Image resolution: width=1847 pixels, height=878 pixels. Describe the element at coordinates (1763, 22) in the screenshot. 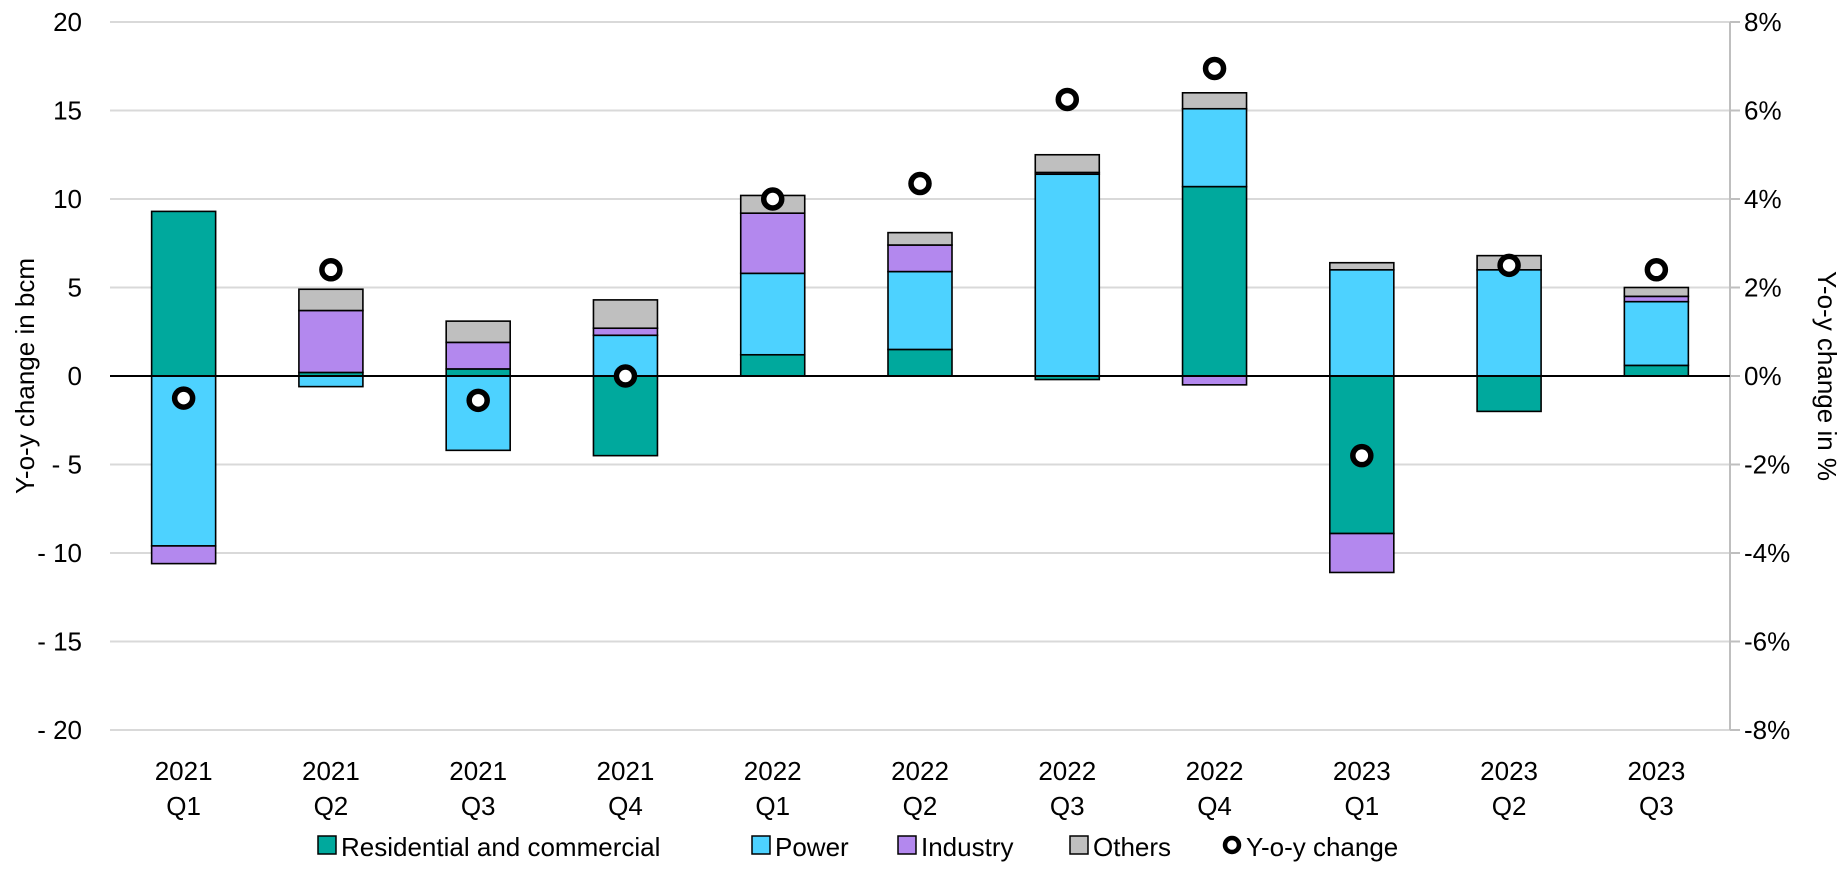

I see `y2-tick-label: 8%` at that location.